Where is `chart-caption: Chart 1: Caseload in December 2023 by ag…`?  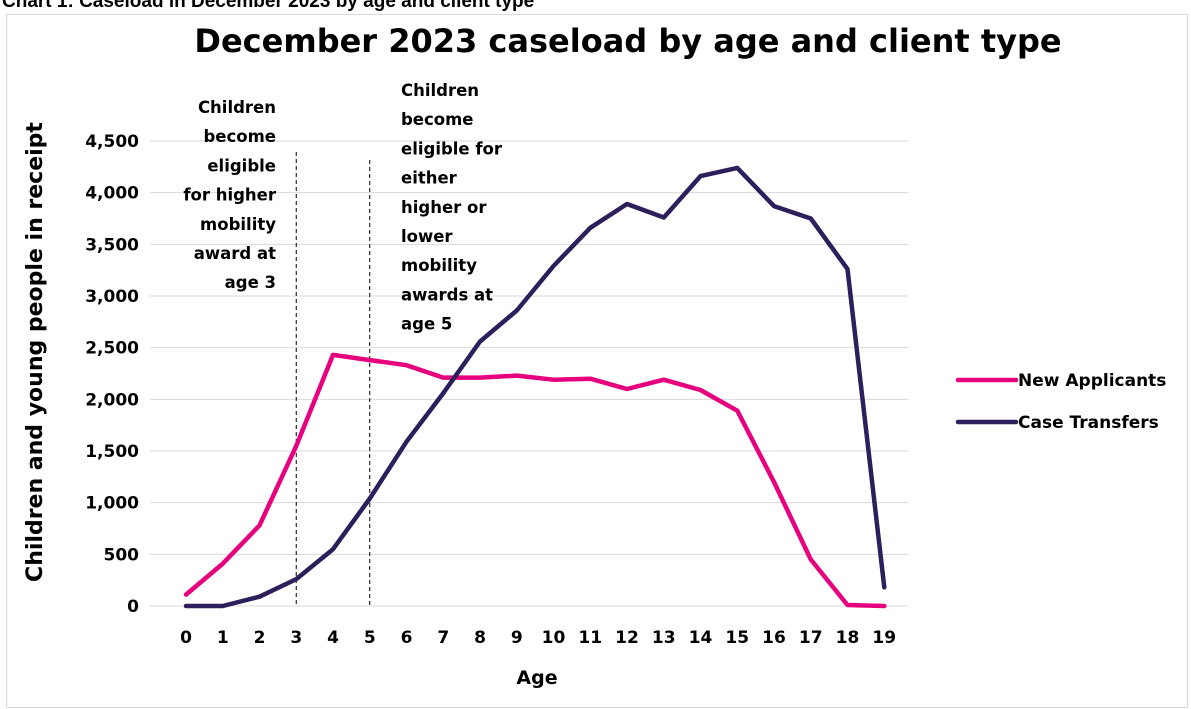
chart-caption: Chart 1: Caseload in December 2023 by ag… is located at coordinates (268, 6).